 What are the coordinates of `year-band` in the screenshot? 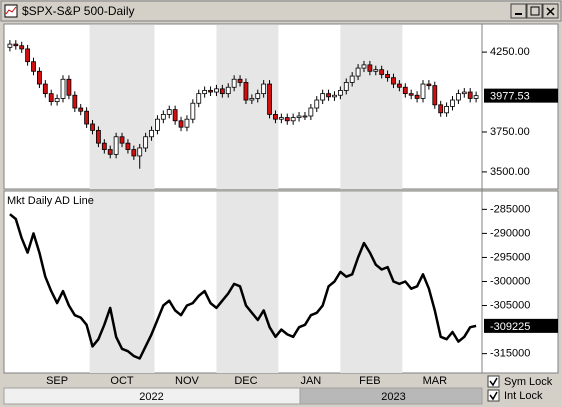 It's located at (391, 396).